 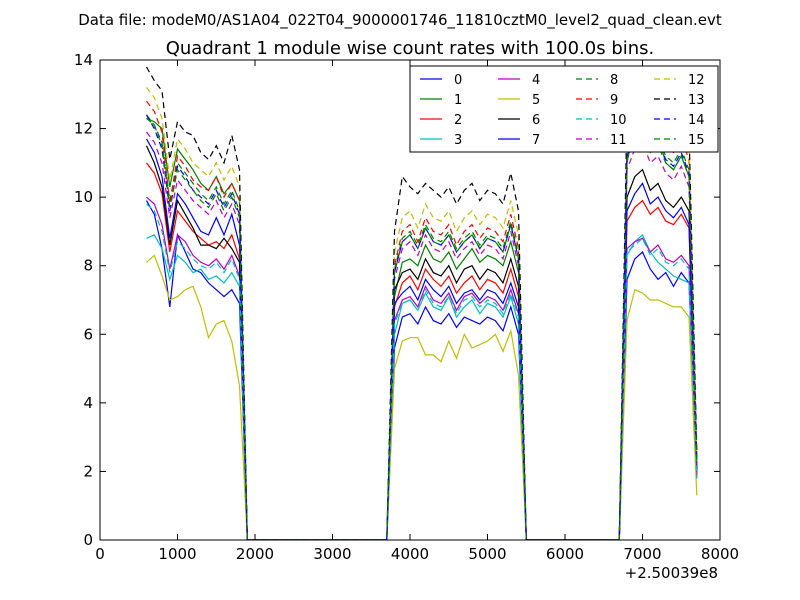 I want to click on x-tick-label: 2000, so click(x=255, y=554).